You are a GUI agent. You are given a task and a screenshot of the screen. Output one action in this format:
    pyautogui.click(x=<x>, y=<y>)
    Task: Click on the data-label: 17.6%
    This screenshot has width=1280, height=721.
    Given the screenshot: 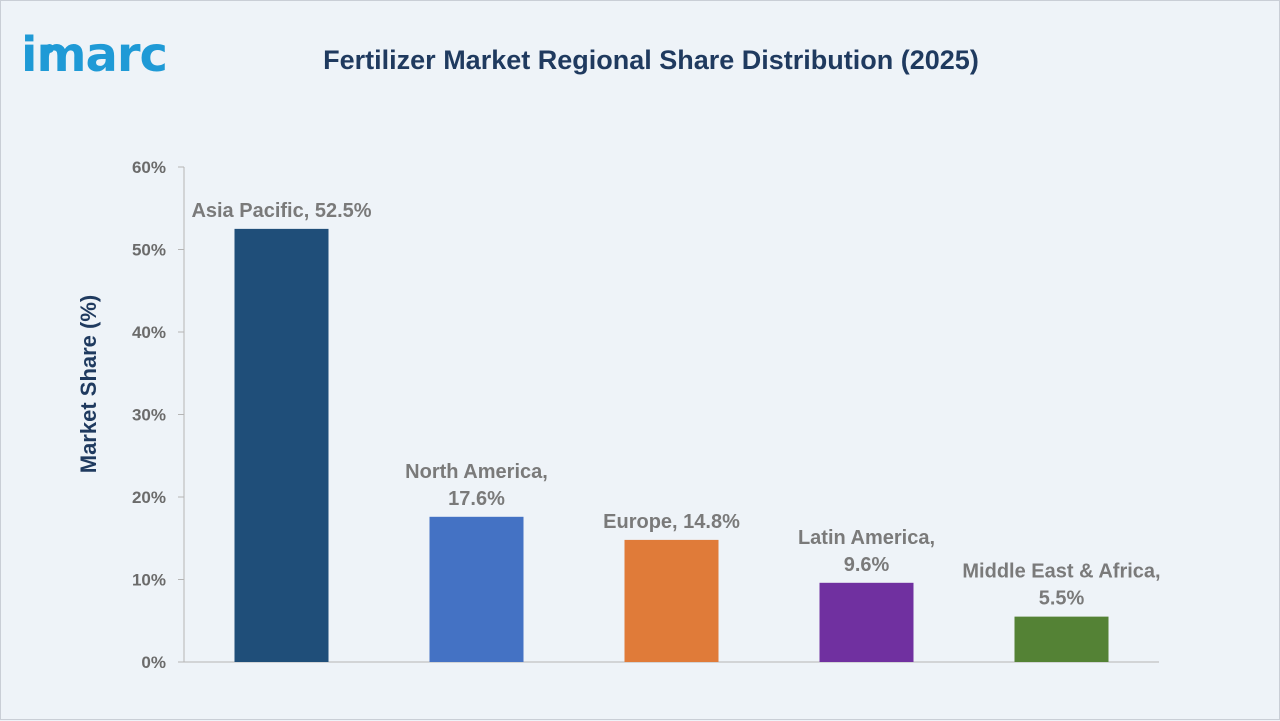 What is the action you would take?
    pyautogui.click(x=476, y=499)
    